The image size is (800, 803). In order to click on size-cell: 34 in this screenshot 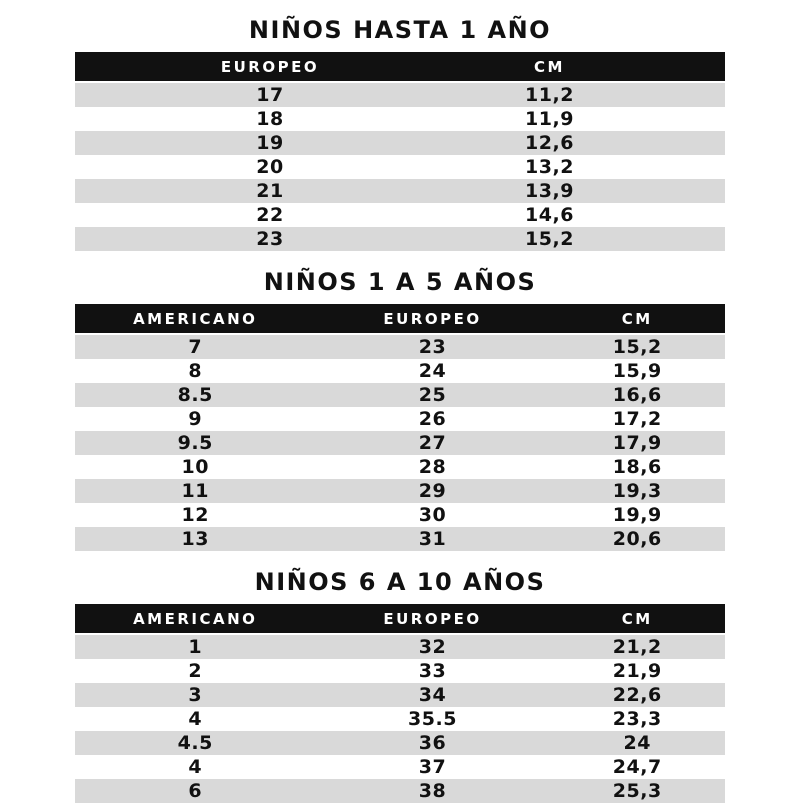, I will do `click(432, 695)`.